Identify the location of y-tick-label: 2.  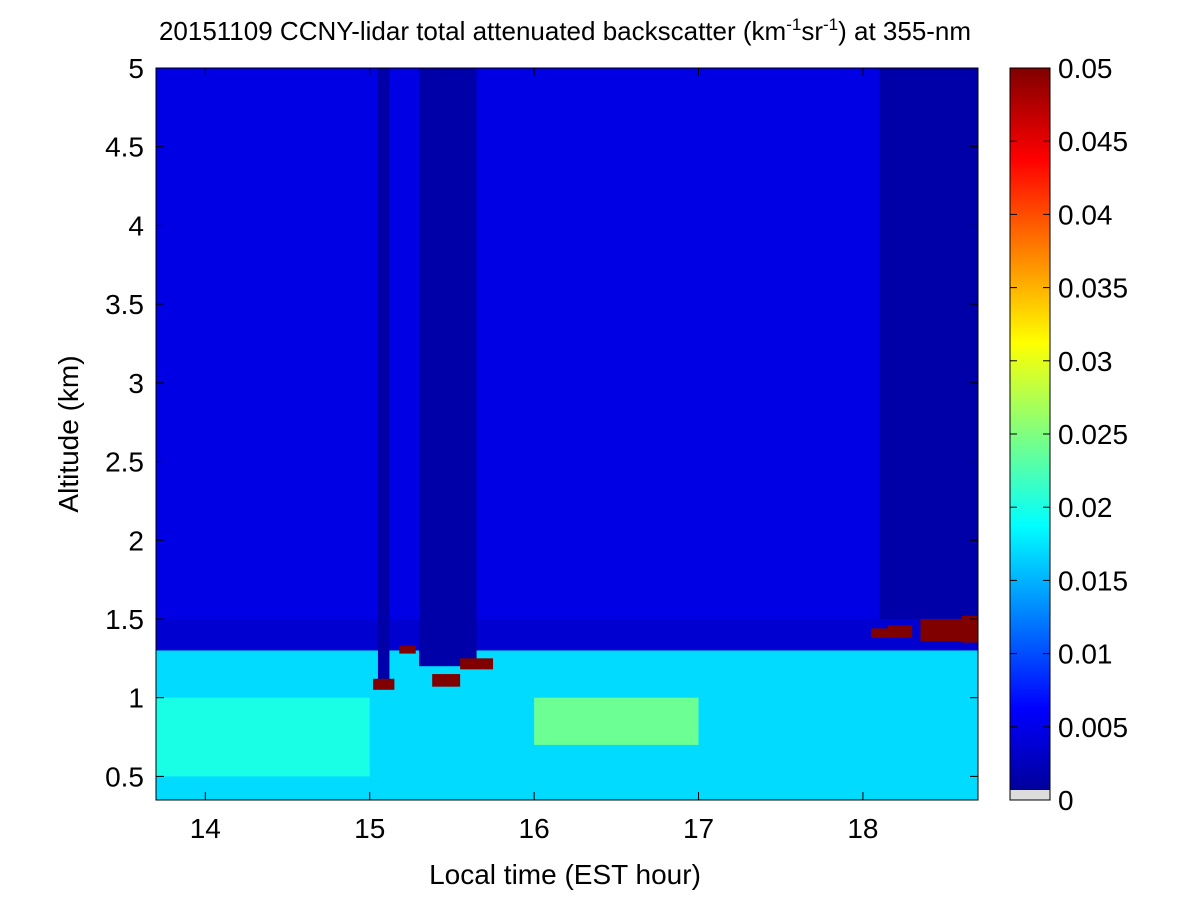
(136, 540).